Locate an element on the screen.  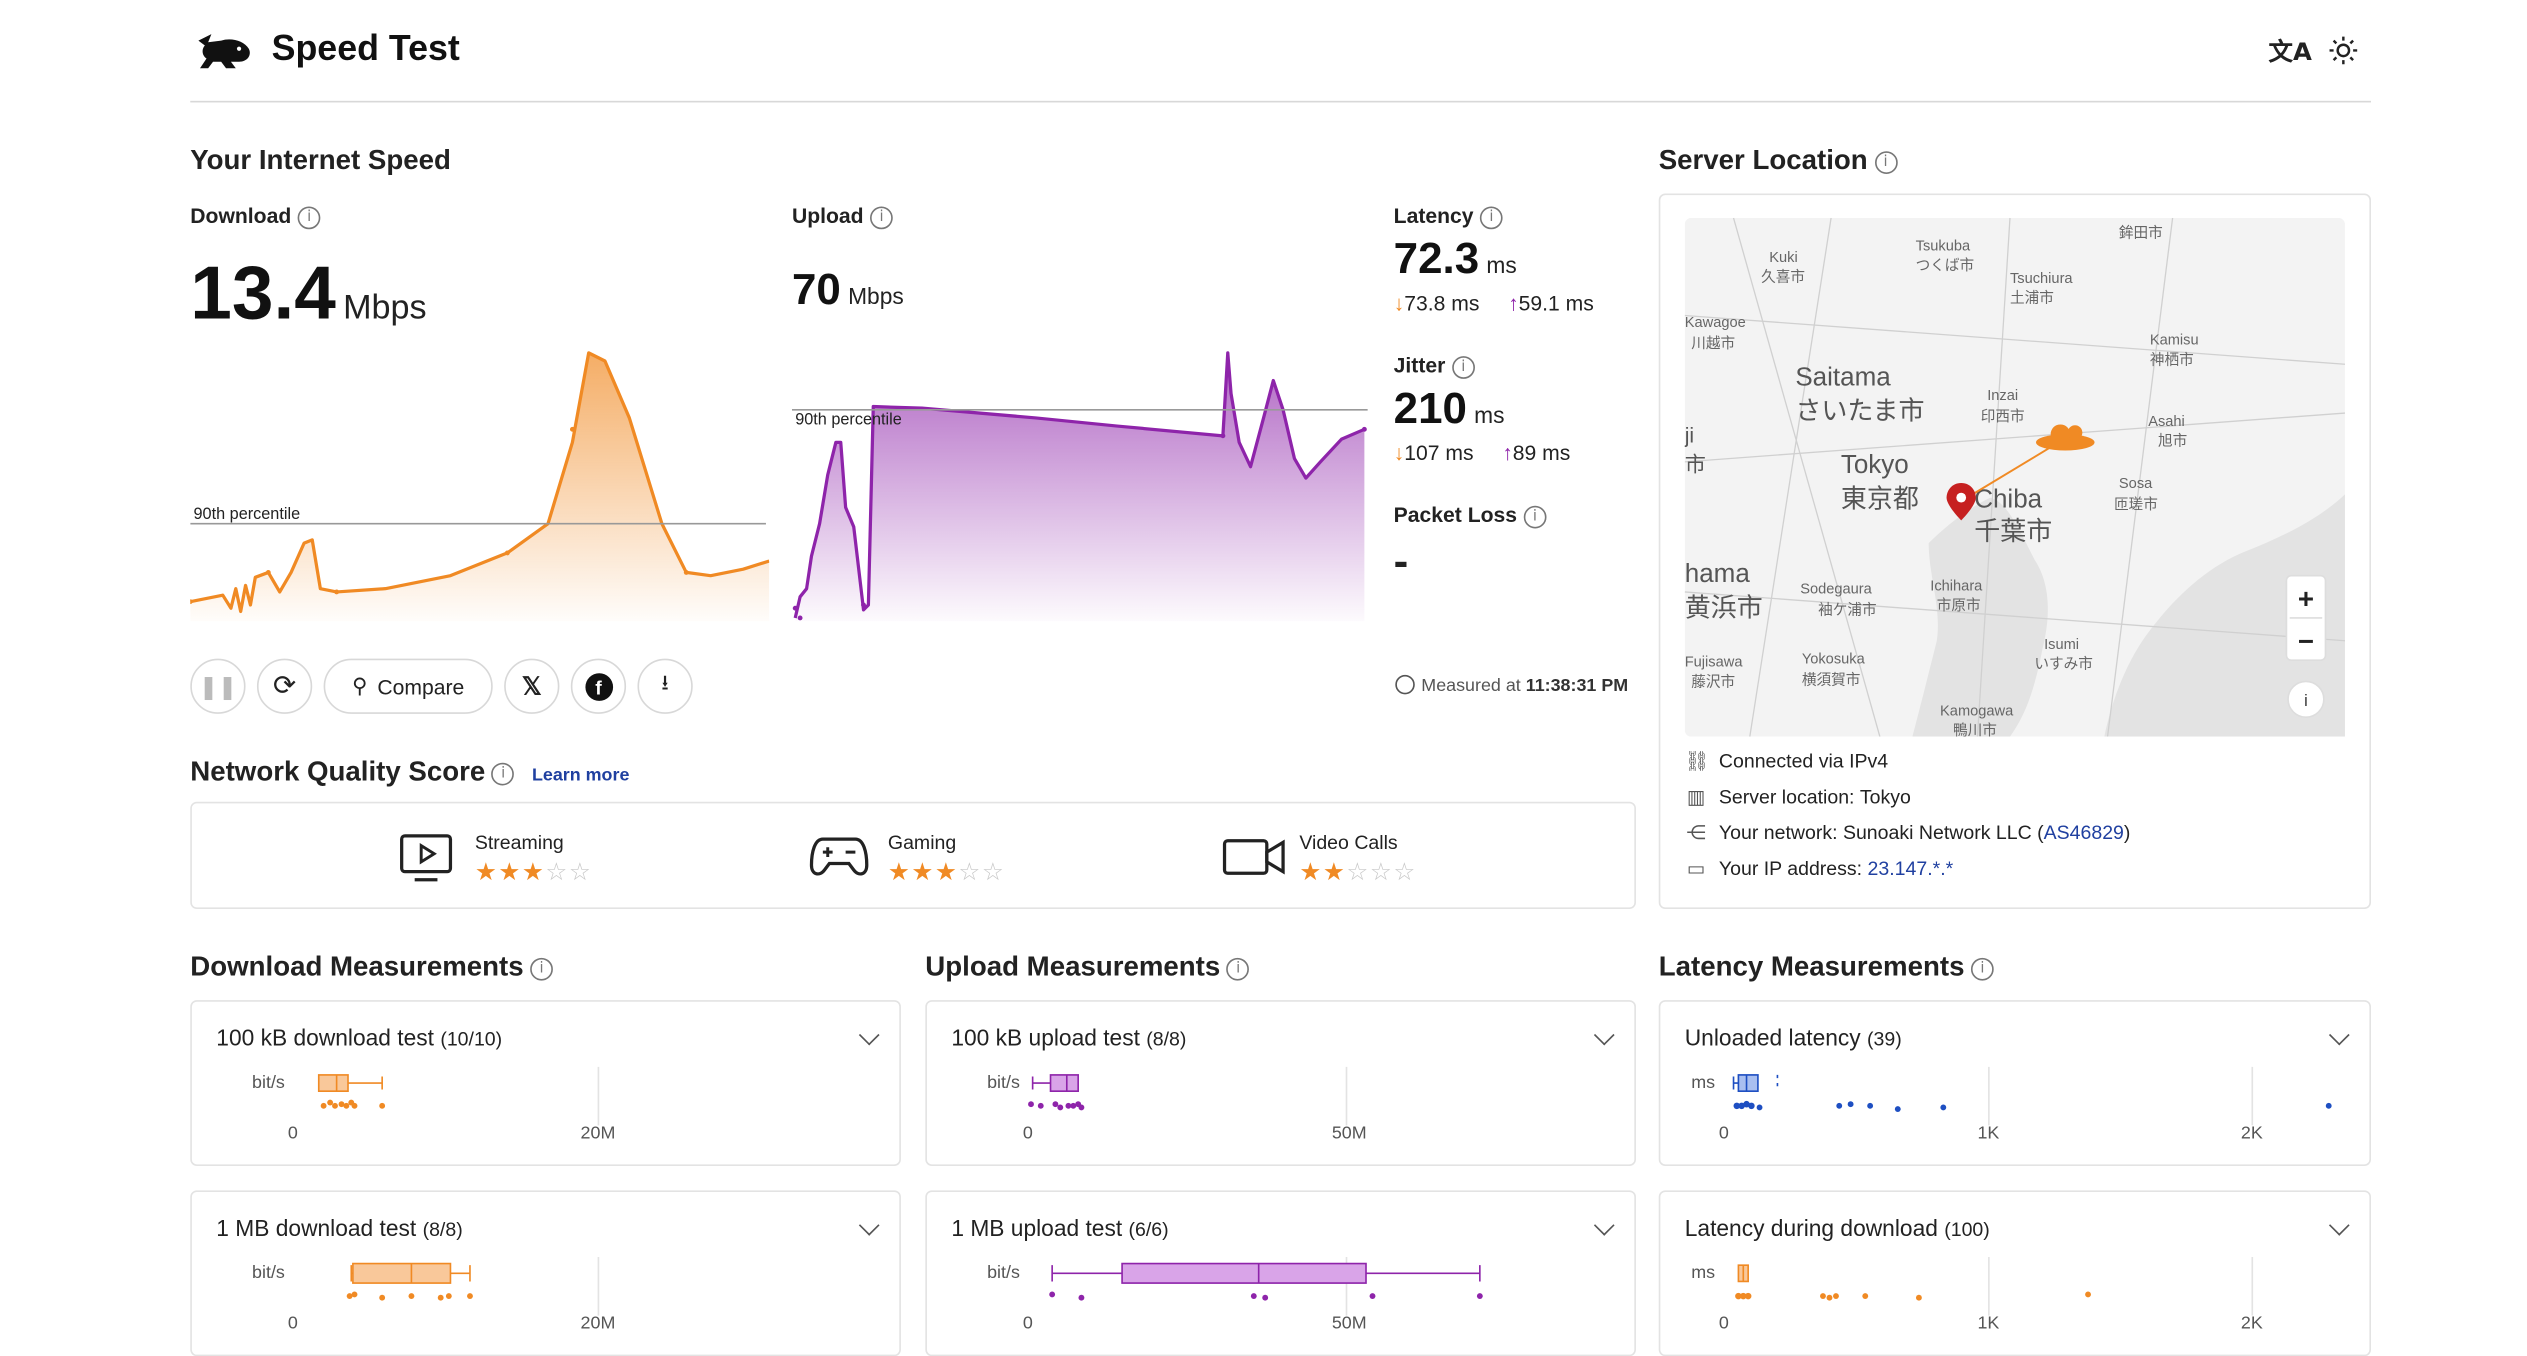
map-label-sodegaura: Sodegaura is located at coordinates (1836, 590).